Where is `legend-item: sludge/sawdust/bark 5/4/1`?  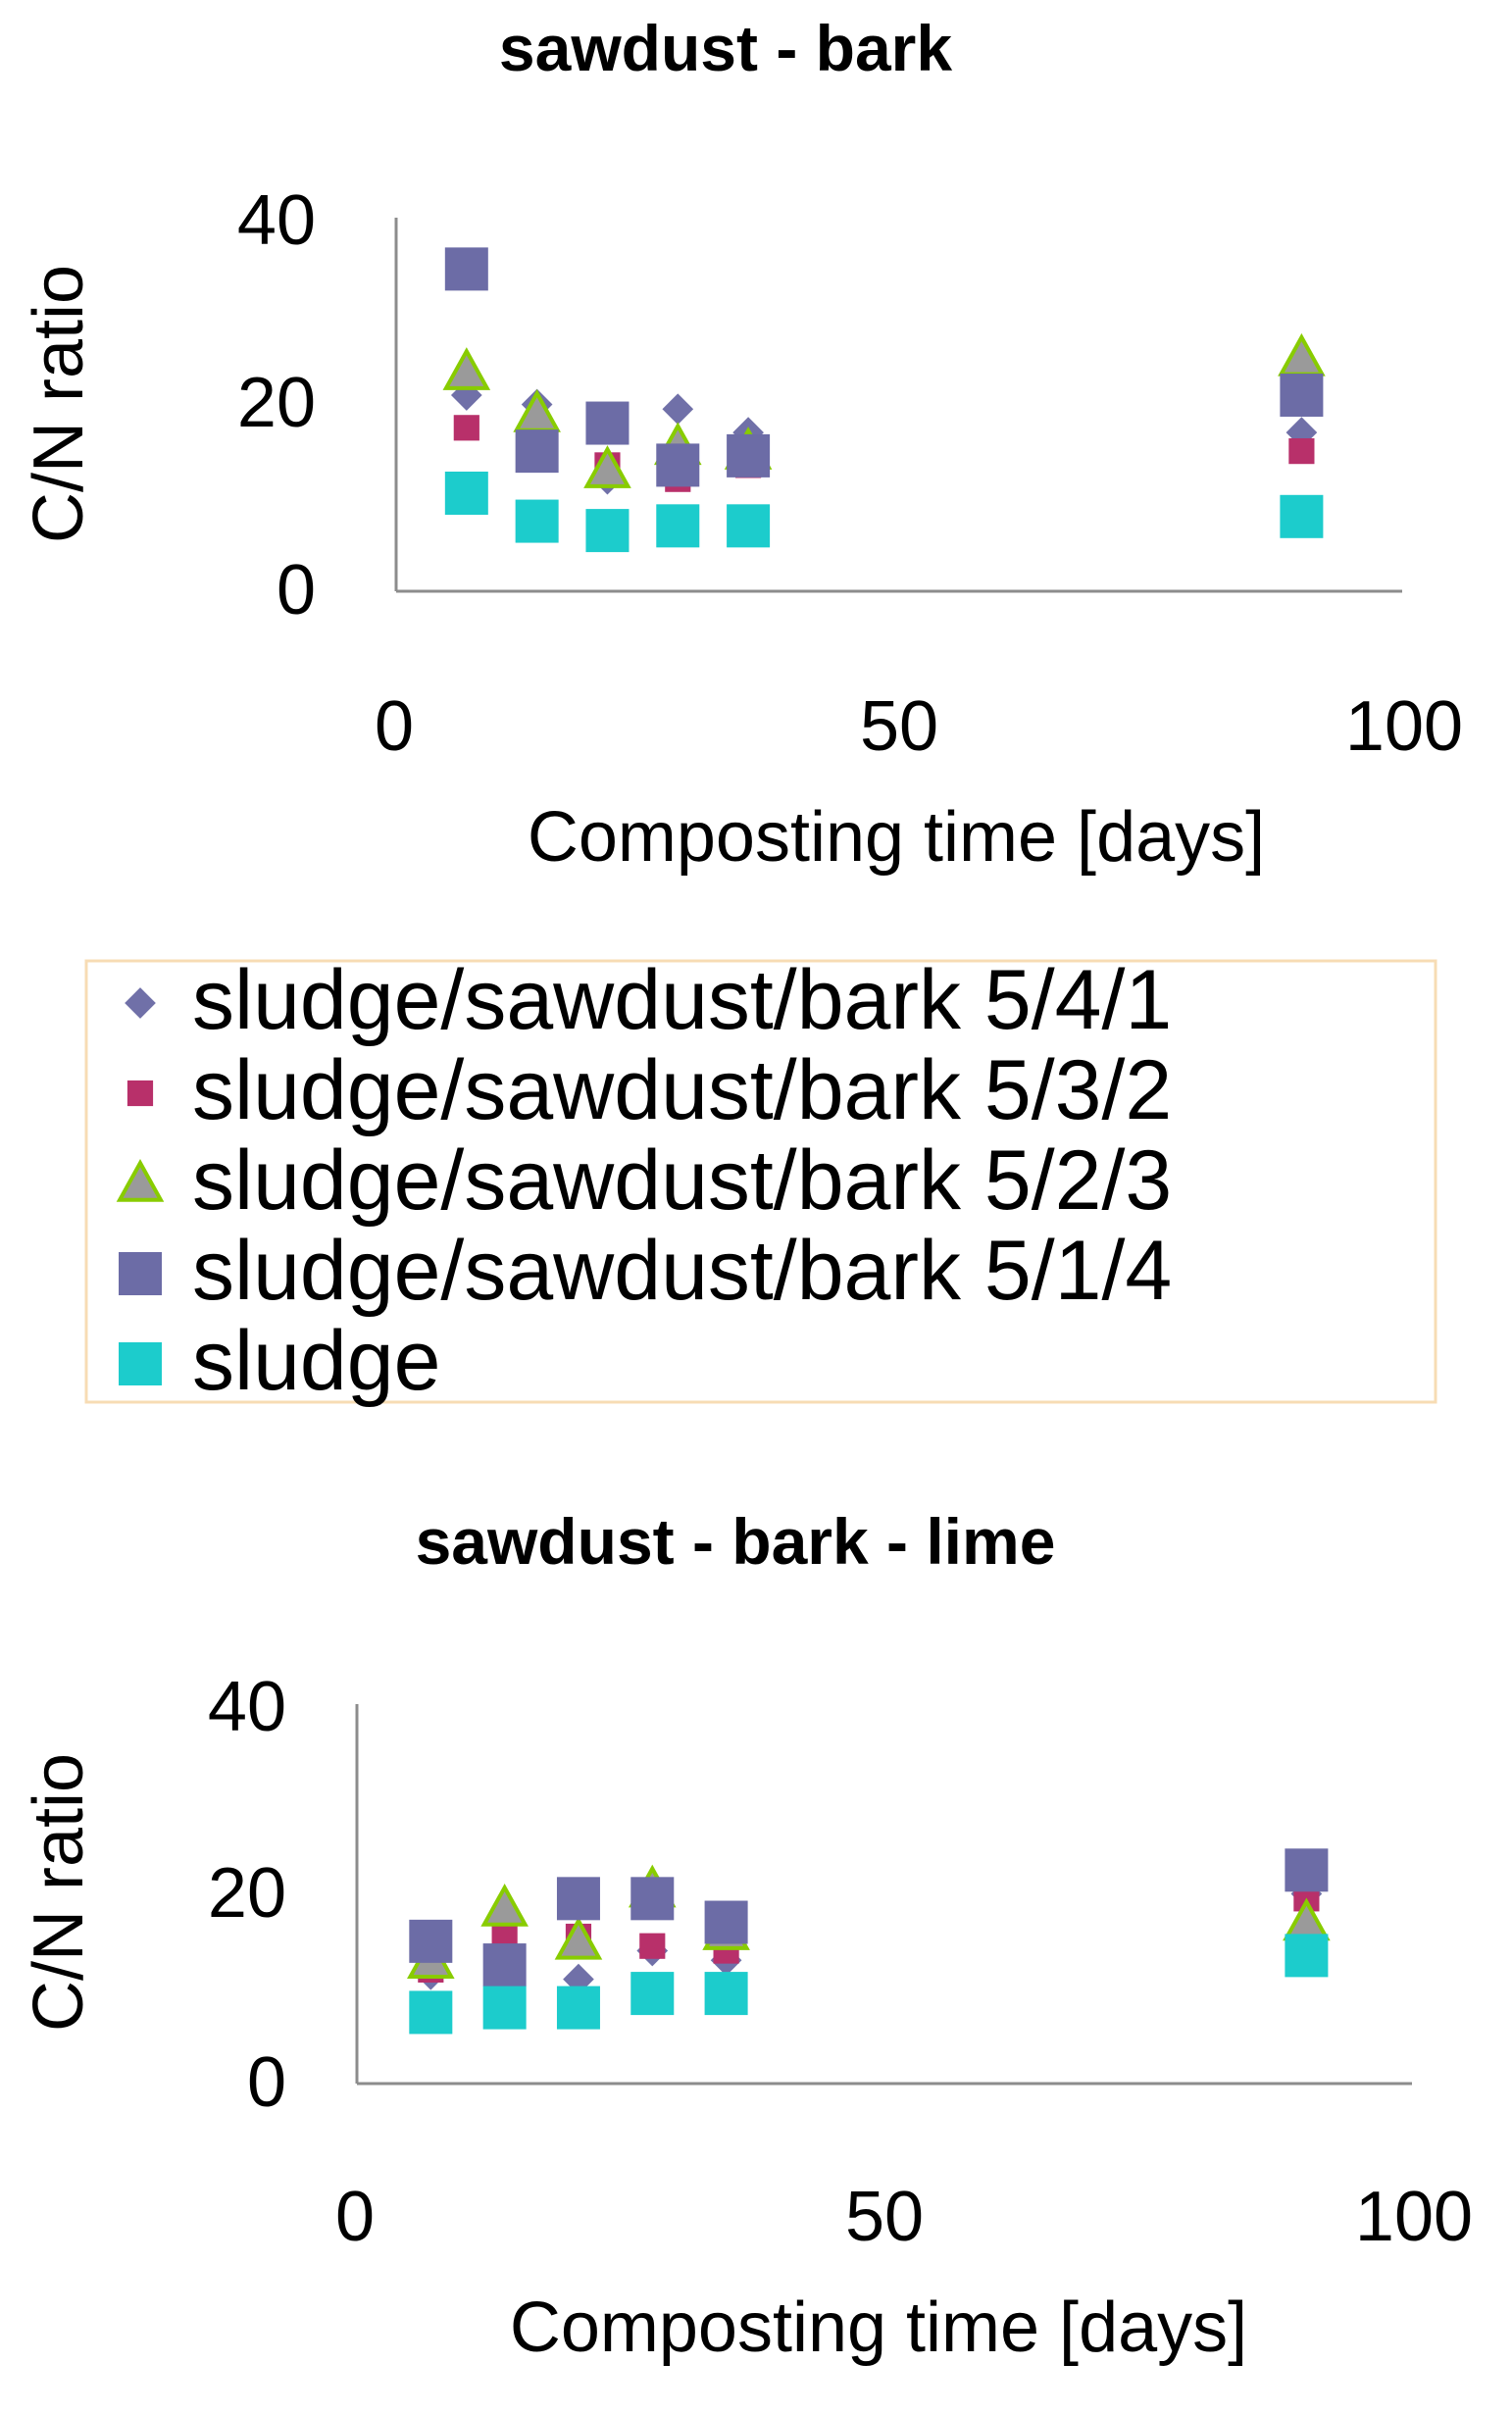
legend-item: sludge/sawdust/bark 5/4/1 is located at coordinates (648, 1000).